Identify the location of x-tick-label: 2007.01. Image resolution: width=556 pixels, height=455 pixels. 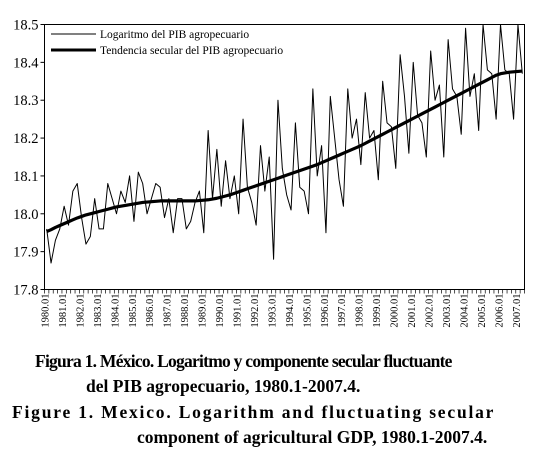
(517, 311).